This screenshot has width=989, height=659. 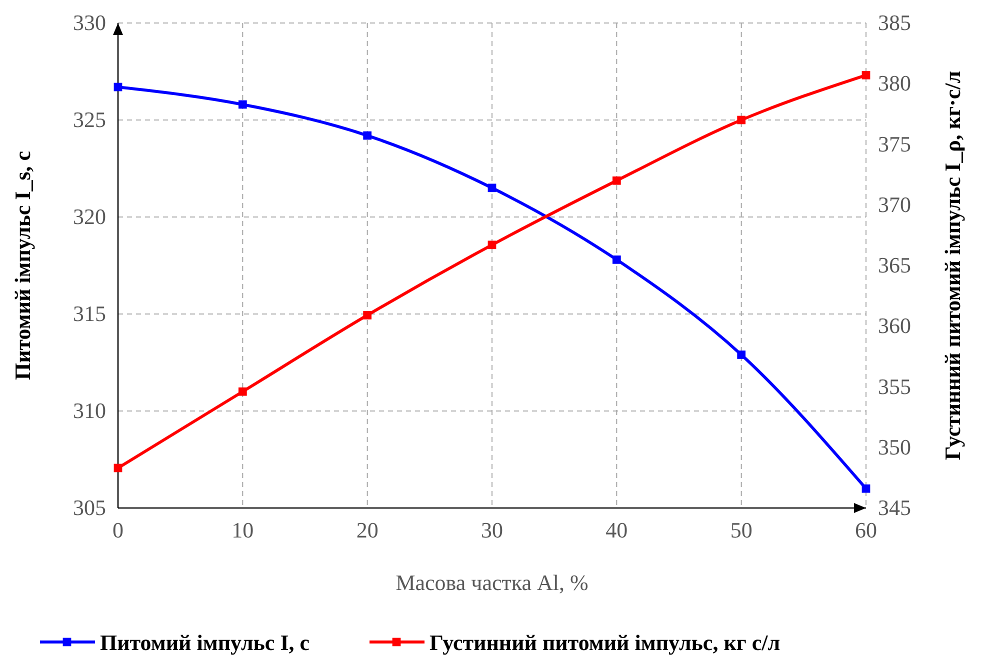 I want to click on x-tick-label: 60, so click(x=866, y=530).